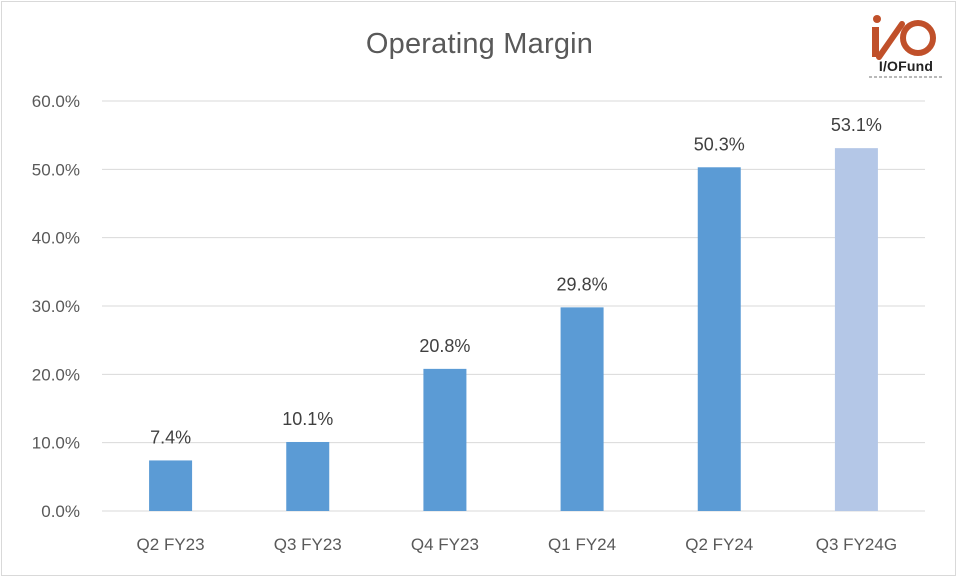 Image resolution: width=959 pixels, height=579 pixels. I want to click on data-label: 20.8%, so click(444, 346).